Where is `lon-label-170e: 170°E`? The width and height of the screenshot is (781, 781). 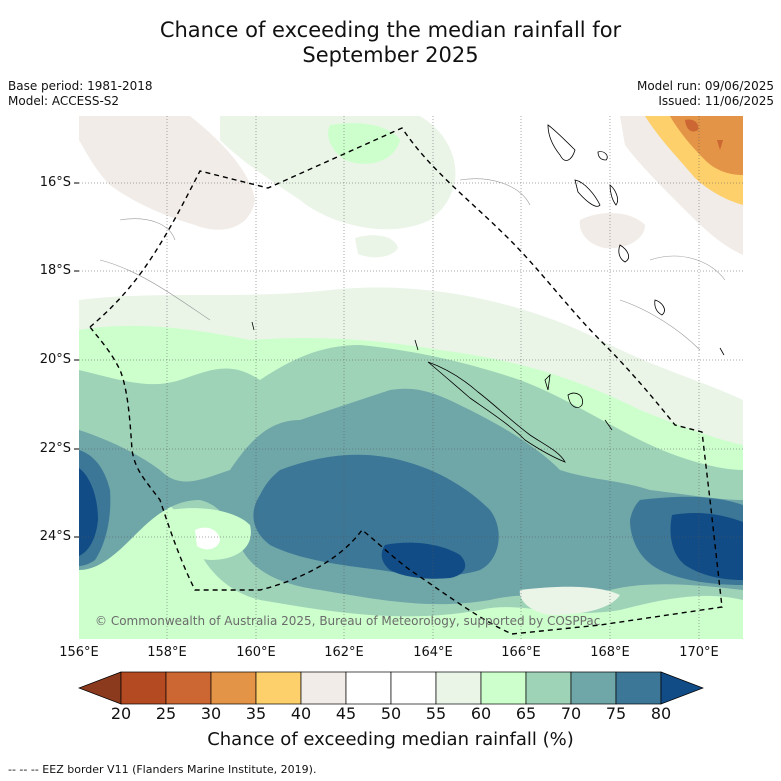
lon-label-170e: 170°E is located at coordinates (699, 652).